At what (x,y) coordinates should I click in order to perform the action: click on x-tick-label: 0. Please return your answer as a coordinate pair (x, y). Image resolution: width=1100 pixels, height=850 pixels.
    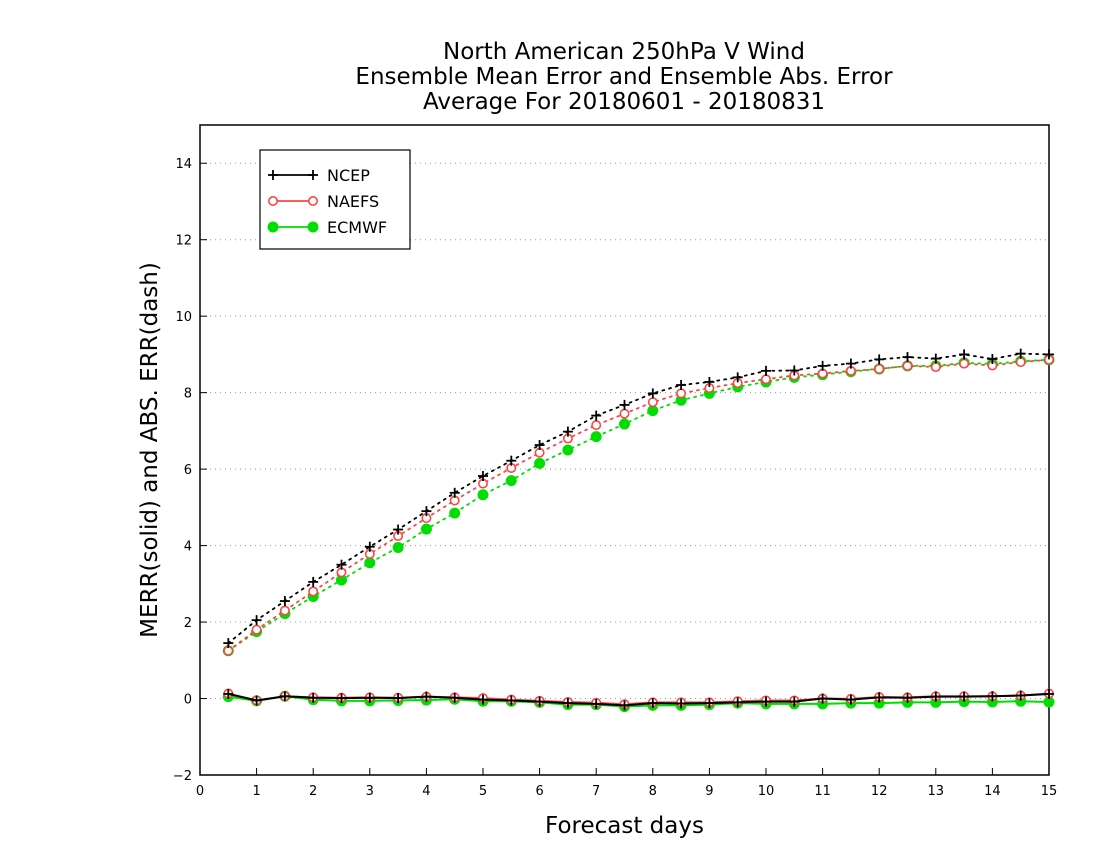
    Looking at the image, I should click on (200, 791).